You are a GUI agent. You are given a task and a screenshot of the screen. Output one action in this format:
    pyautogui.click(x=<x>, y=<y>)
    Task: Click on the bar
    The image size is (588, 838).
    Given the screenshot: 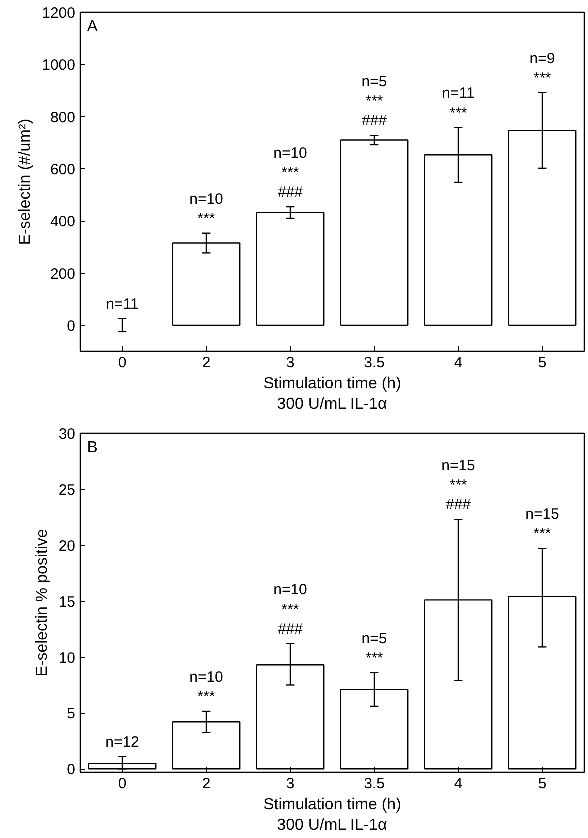 What is the action you would take?
    pyautogui.click(x=374, y=233)
    